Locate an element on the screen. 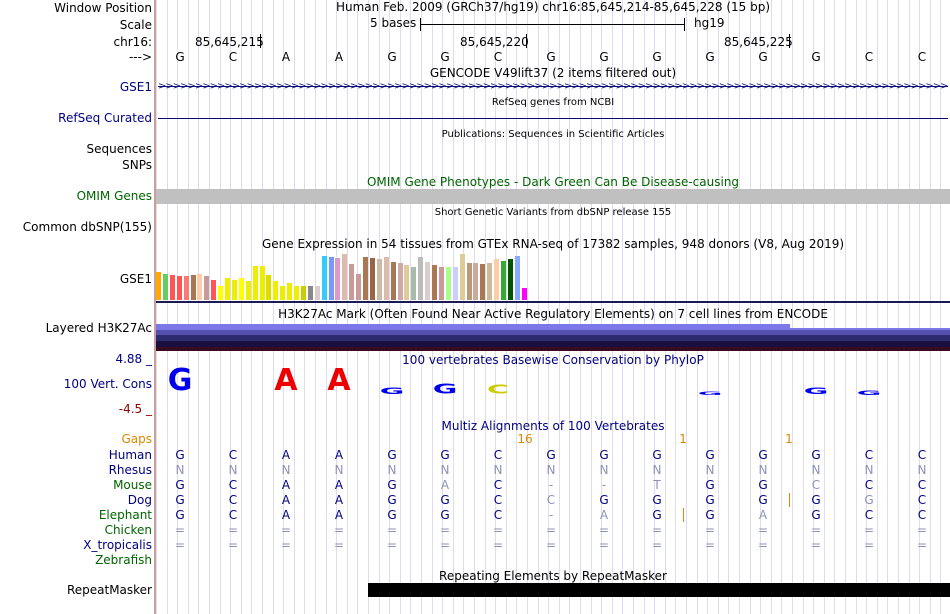 This screenshot has height=614, width=950. multiz-species-label: Human is located at coordinates (130, 455).